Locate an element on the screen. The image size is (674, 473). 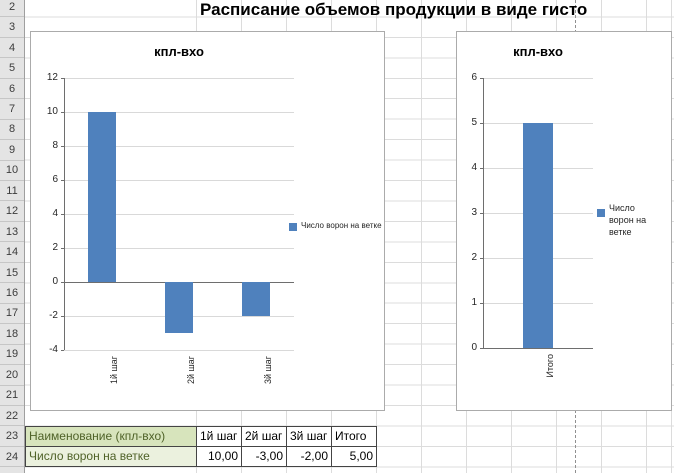
row-header: 2 is located at coordinates (12, 9).